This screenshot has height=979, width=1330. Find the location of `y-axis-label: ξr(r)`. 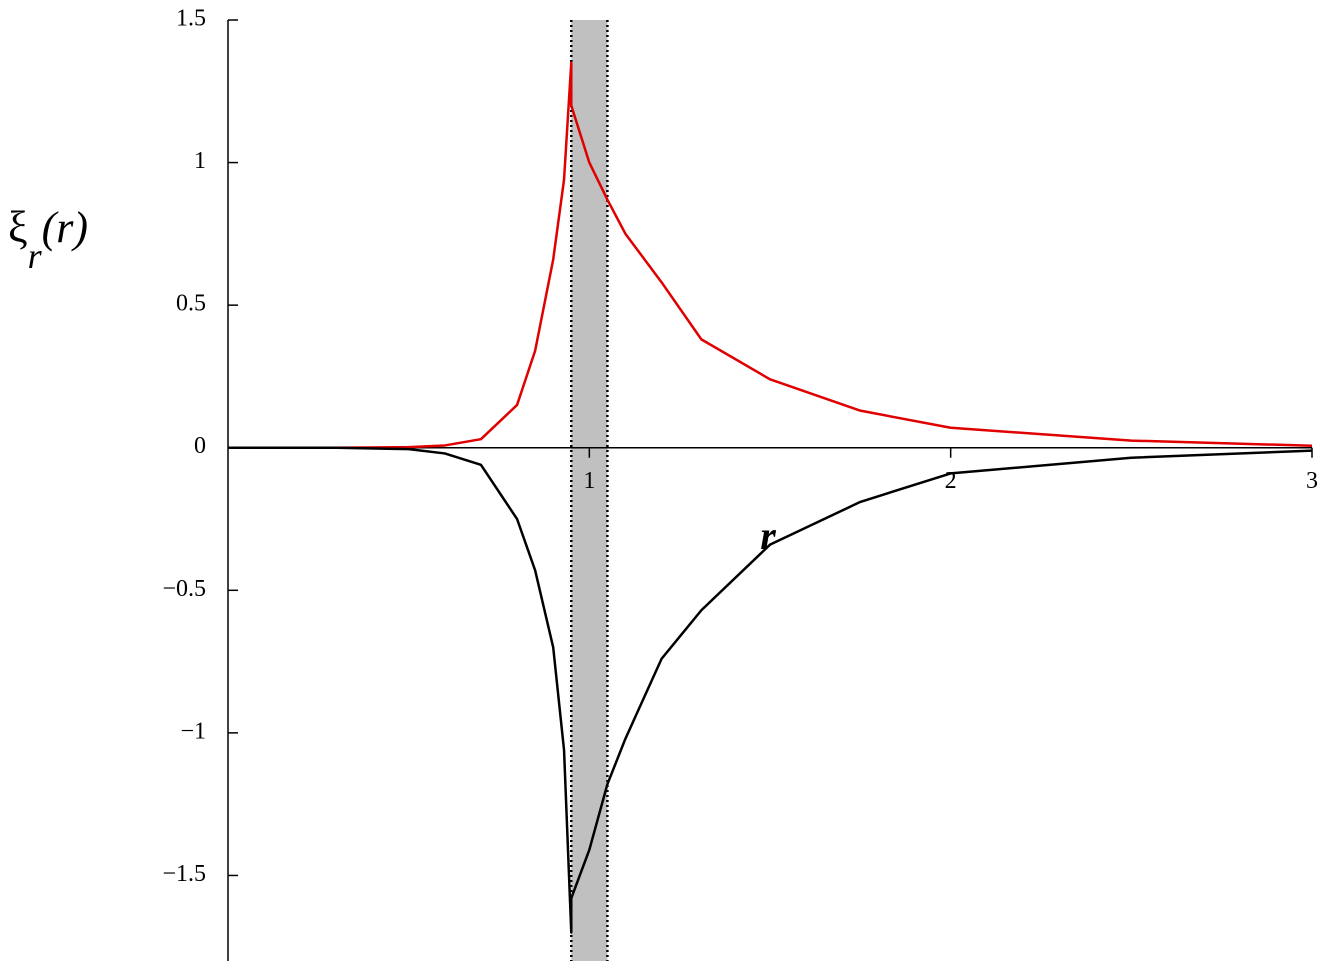

y-axis-label: ξr(r) is located at coordinates (48, 239).